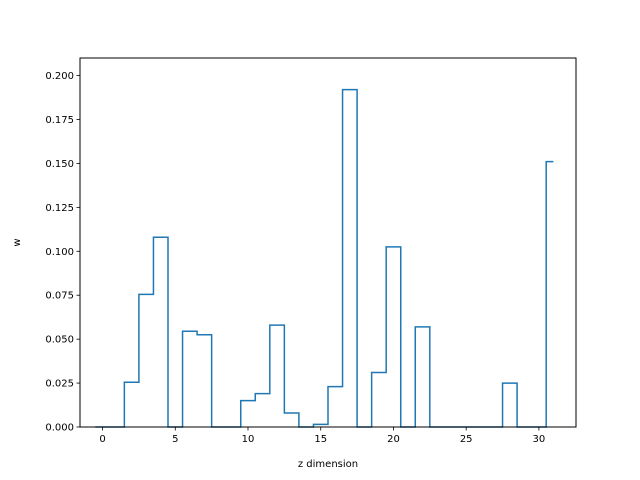  I want to click on x-tick-label: 25, so click(466, 439).